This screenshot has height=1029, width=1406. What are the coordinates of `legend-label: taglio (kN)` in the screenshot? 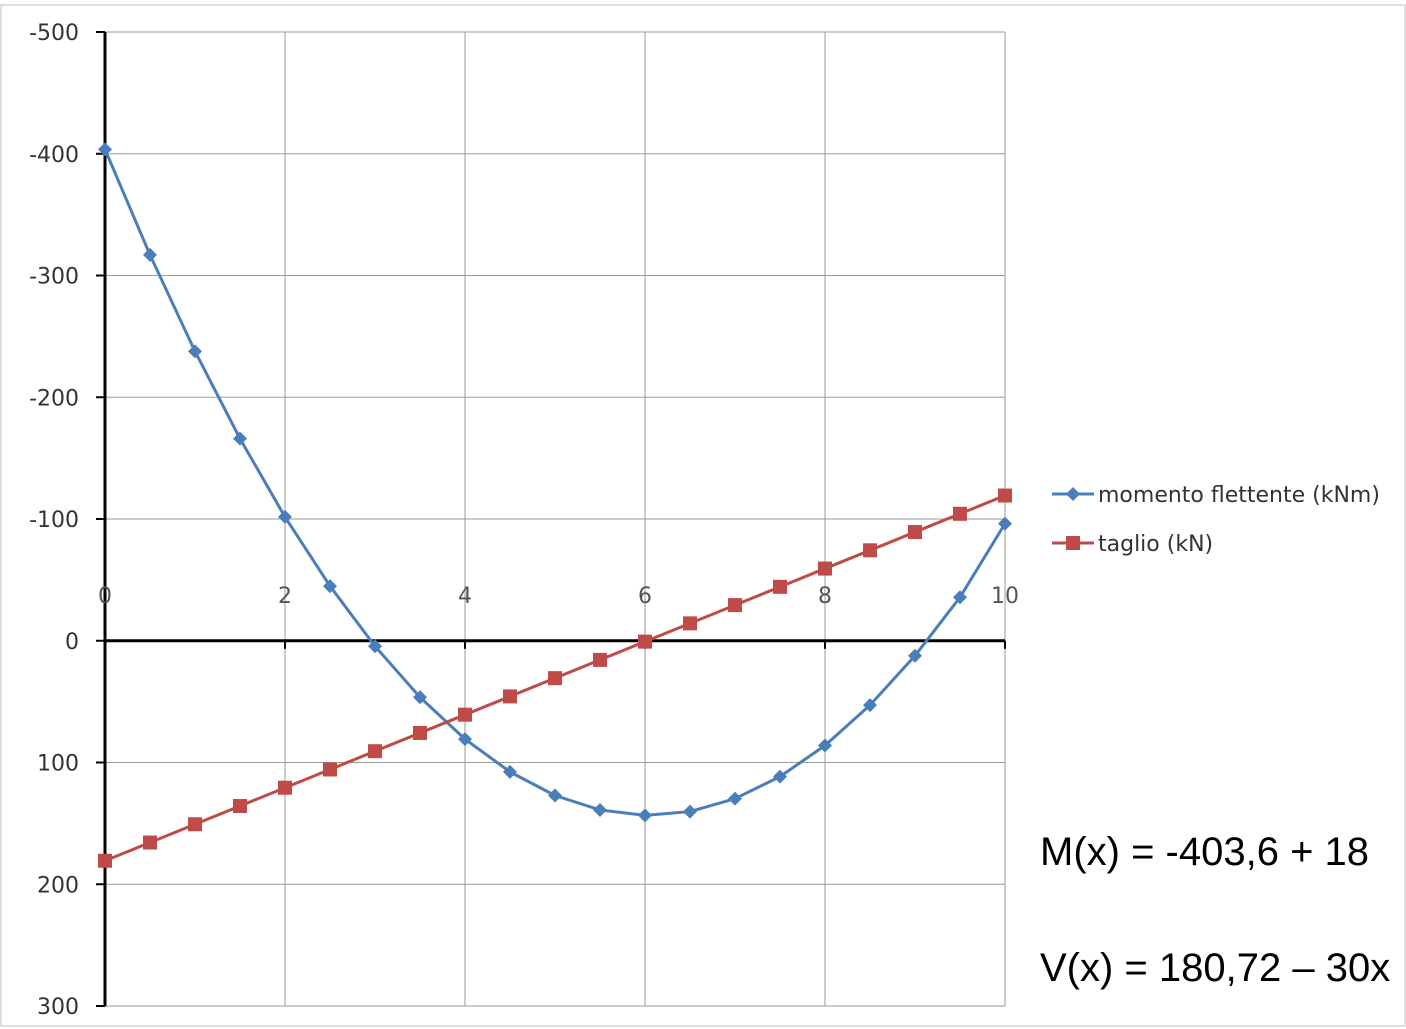 It's located at (1155, 544).